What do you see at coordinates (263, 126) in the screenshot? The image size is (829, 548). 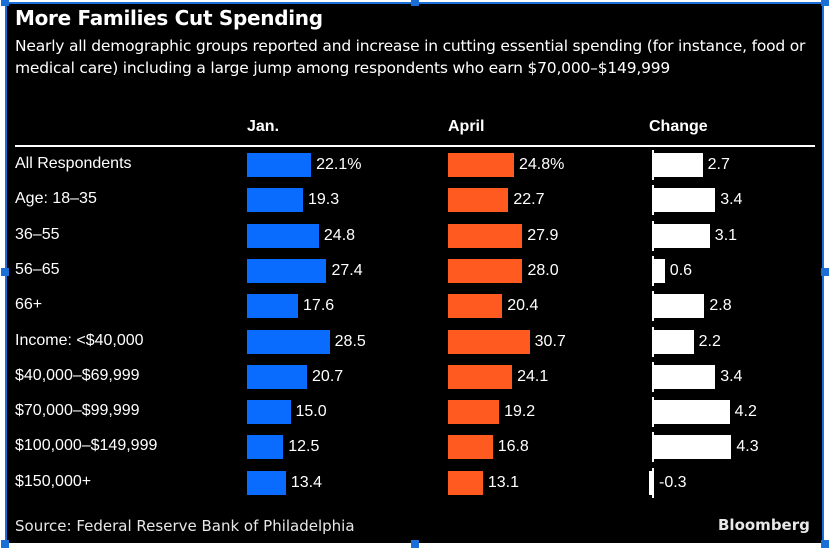 I see `column-header-jan: Jan.` at bounding box center [263, 126].